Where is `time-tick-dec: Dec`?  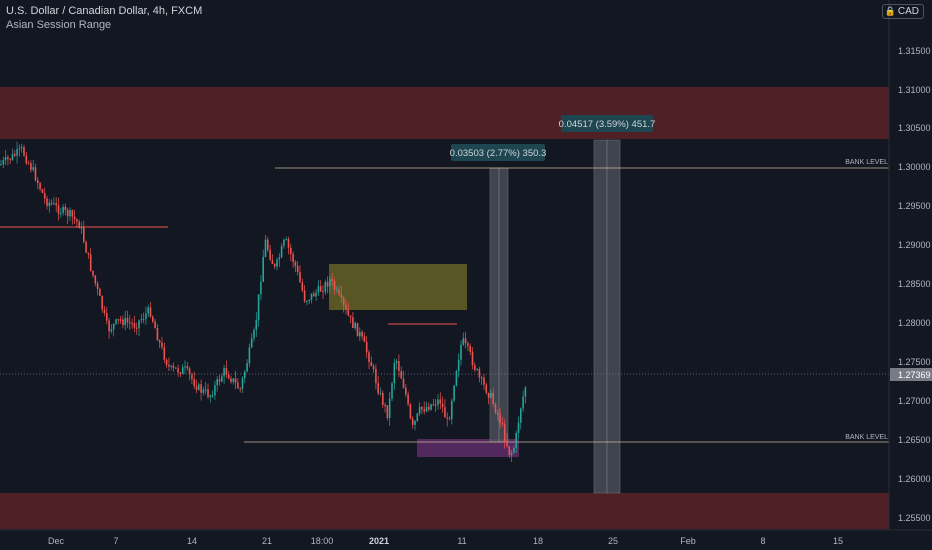
time-tick-dec: Dec is located at coordinates (56, 541).